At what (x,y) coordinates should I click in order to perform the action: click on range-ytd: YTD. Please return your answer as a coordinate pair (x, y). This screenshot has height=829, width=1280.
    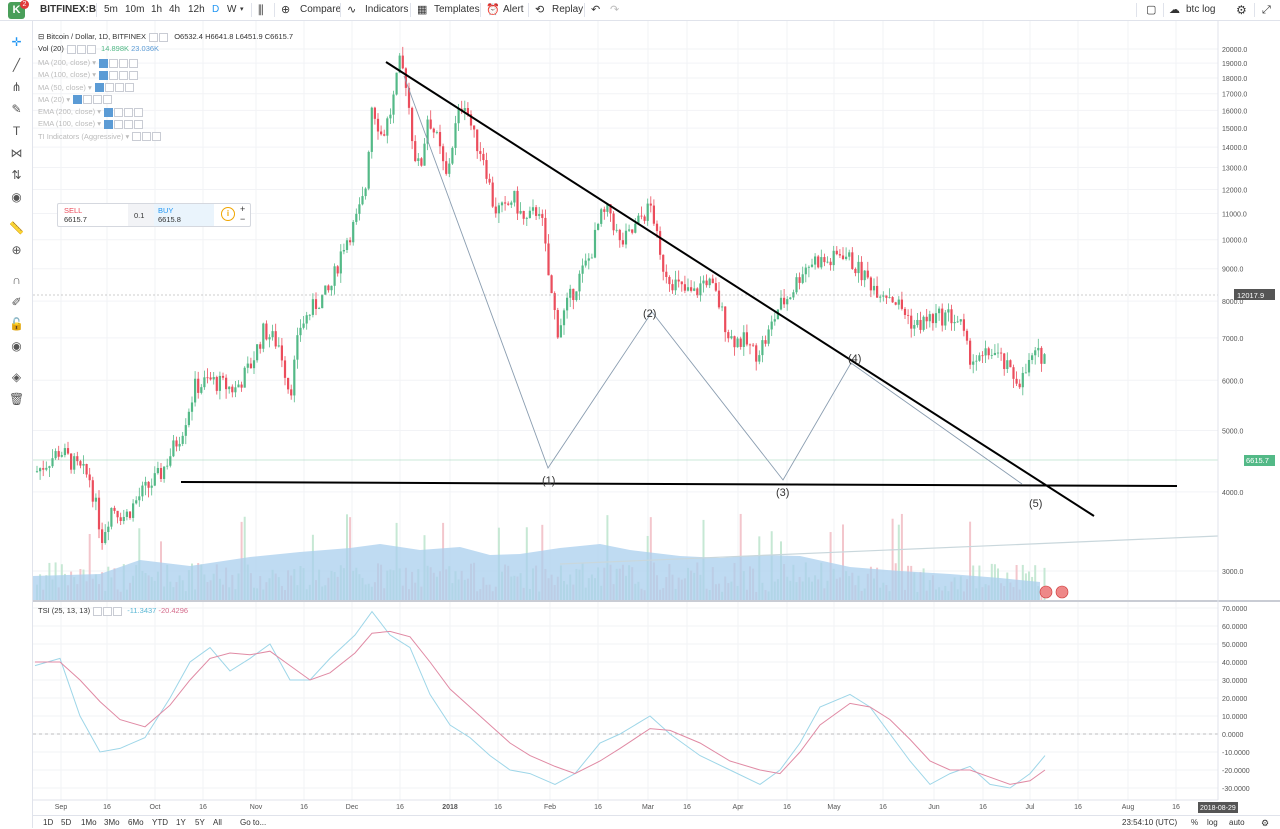
    Looking at the image, I should click on (160, 822).